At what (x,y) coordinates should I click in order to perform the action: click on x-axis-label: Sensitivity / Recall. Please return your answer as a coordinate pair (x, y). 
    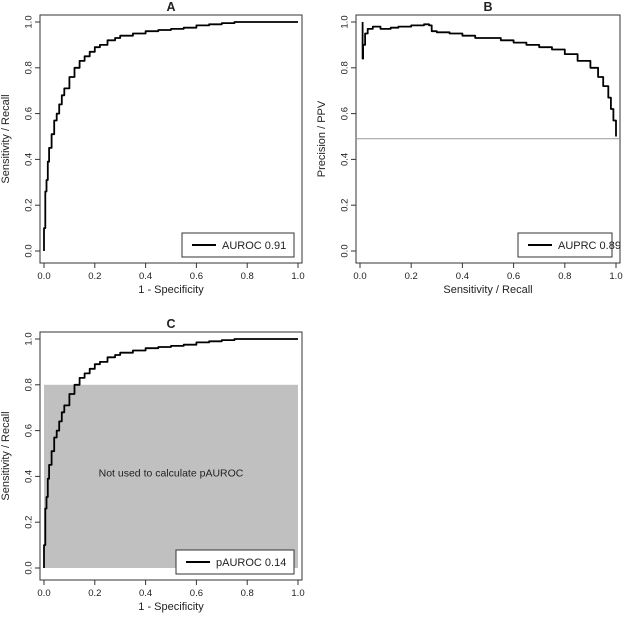
    Looking at the image, I should click on (487, 290).